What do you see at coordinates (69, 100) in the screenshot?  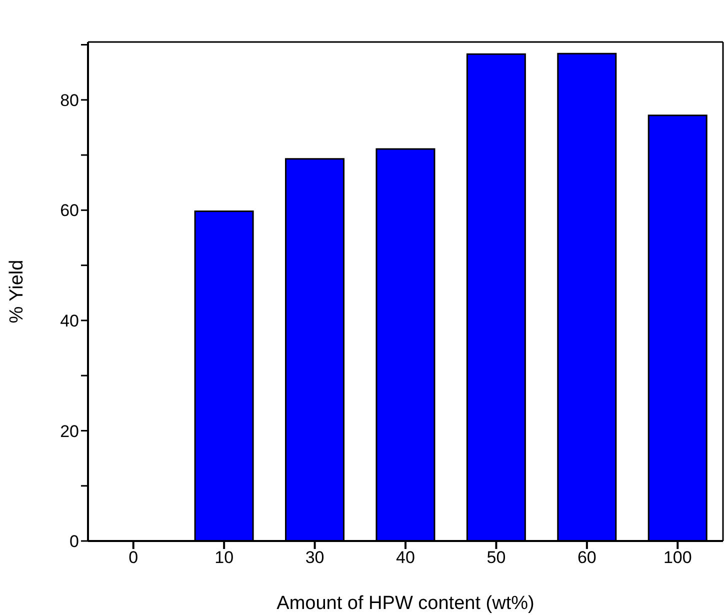 I see `y-tick-label: 80` at bounding box center [69, 100].